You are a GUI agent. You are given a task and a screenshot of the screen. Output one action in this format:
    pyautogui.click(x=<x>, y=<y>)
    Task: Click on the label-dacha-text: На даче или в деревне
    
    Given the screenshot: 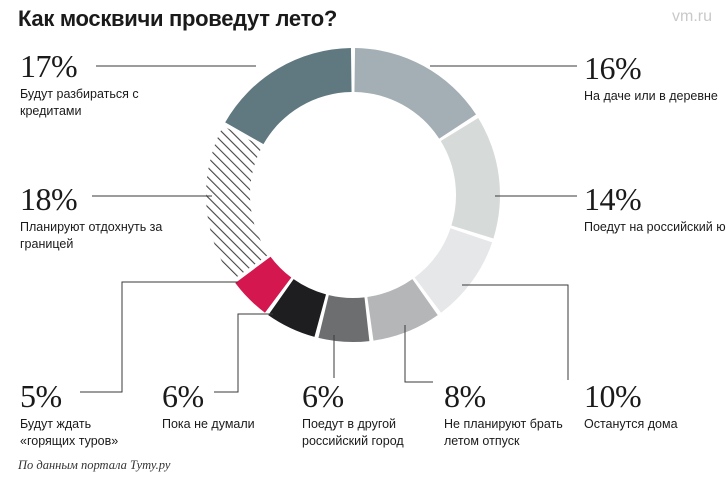 What is the action you would take?
    pyautogui.click(x=651, y=96)
    